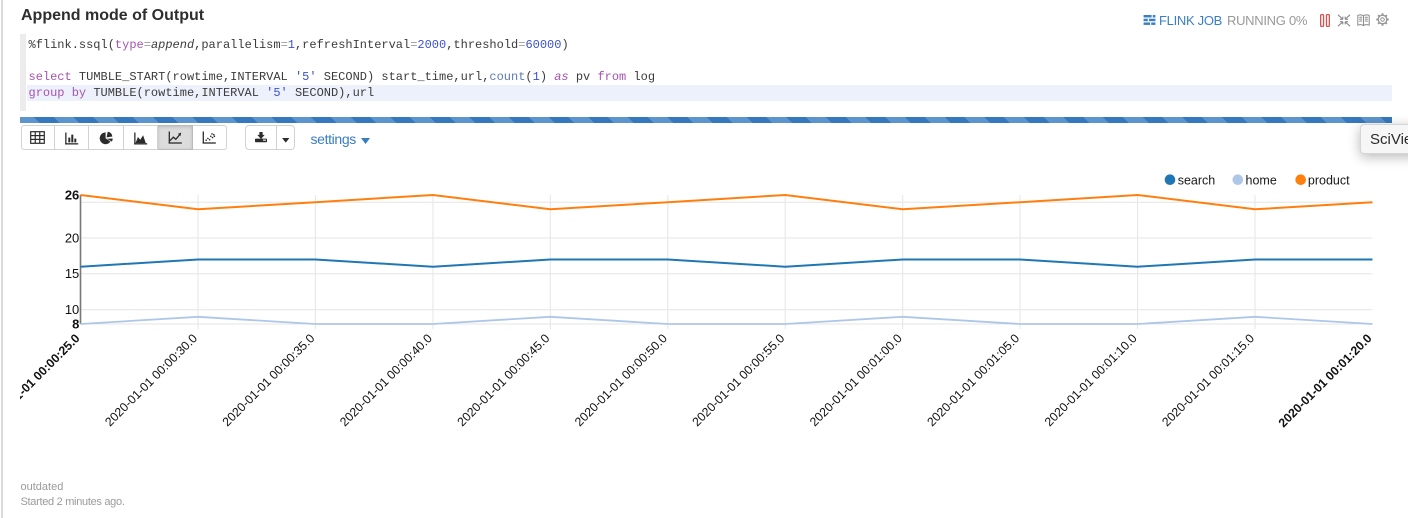  I want to click on svg-text: 2020-01-01 00:00:40.0, so click(386, 380).